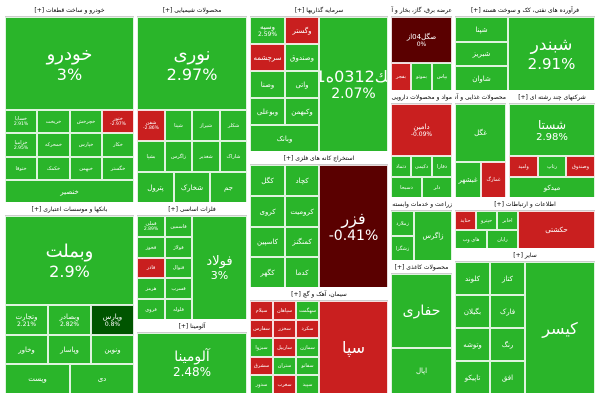  I want to click on stock-tile: حفاری, so click(421, 311).